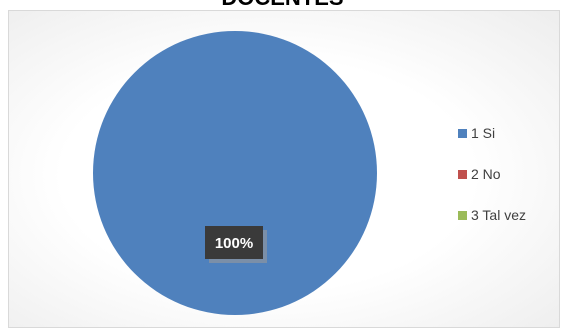 The width and height of the screenshot is (565, 333). What do you see at coordinates (282, 5) in the screenshot?
I see `chart-title: DOCENTES` at bounding box center [282, 5].